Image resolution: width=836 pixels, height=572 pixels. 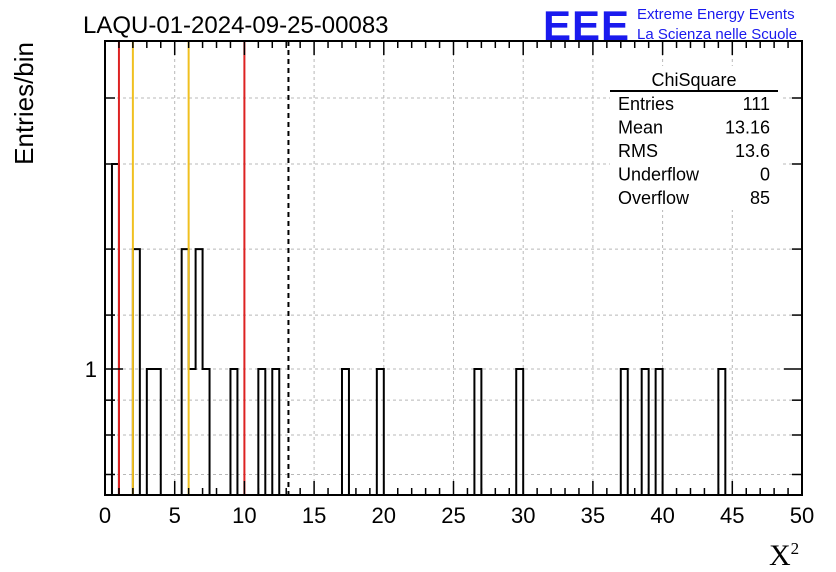 What do you see at coordinates (716, 14) in the screenshot?
I see `logo-line1: Extreme Energy Events` at bounding box center [716, 14].